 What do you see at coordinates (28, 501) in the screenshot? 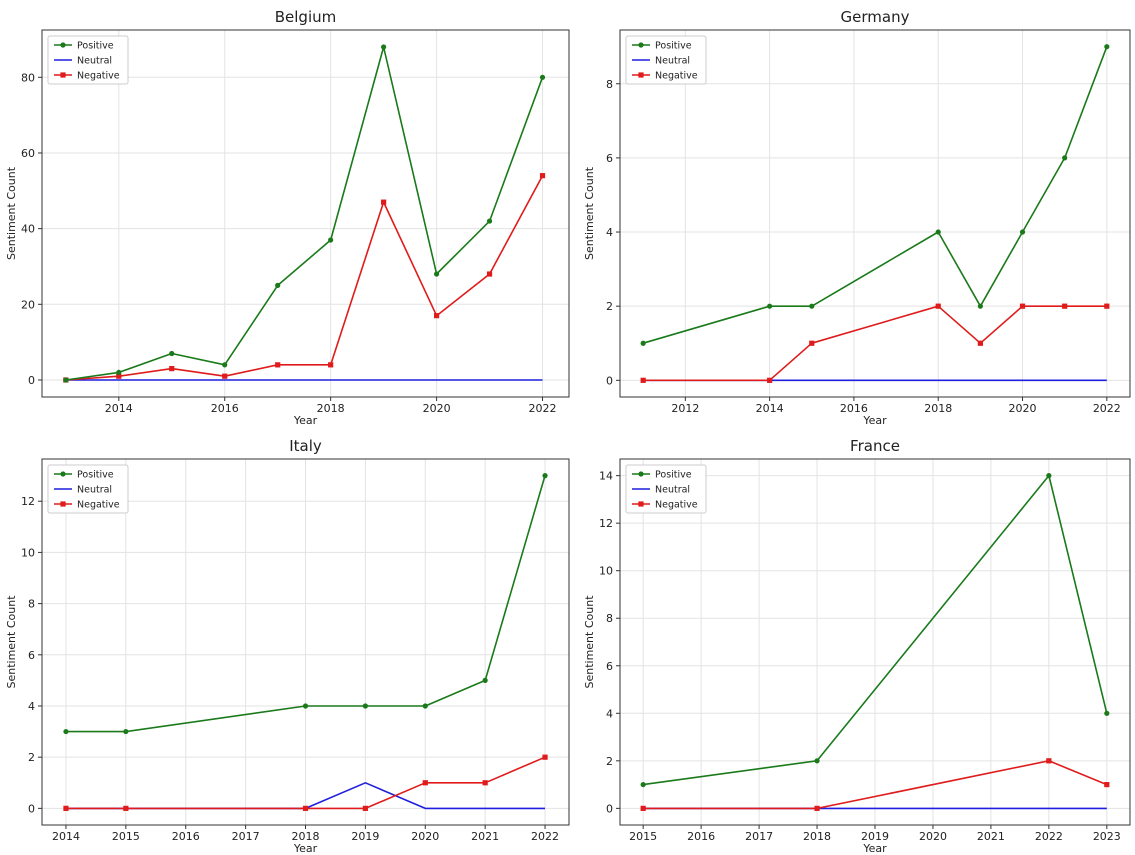
I see `y-tick-label: 12` at bounding box center [28, 501].